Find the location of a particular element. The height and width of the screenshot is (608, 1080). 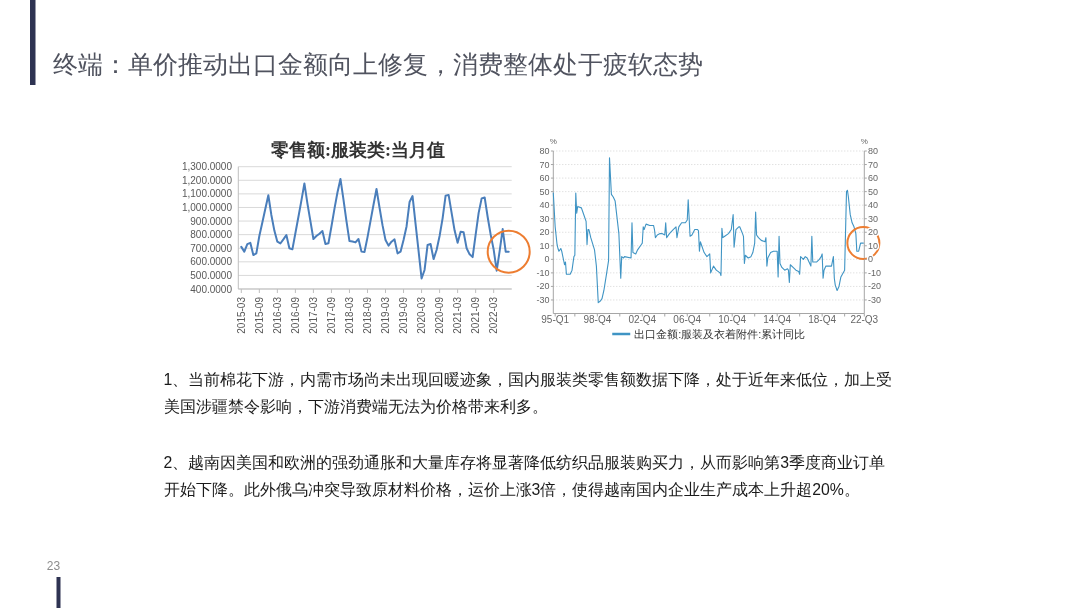

x-tick-label: 2015-09 is located at coordinates (259, 315).